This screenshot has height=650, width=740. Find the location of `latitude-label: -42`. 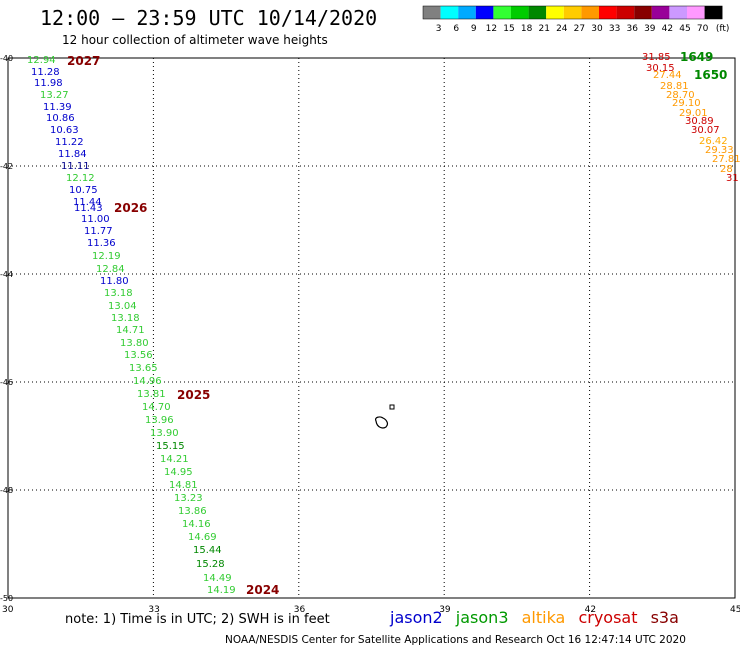

latitude-label: -42 is located at coordinates (6, 166).